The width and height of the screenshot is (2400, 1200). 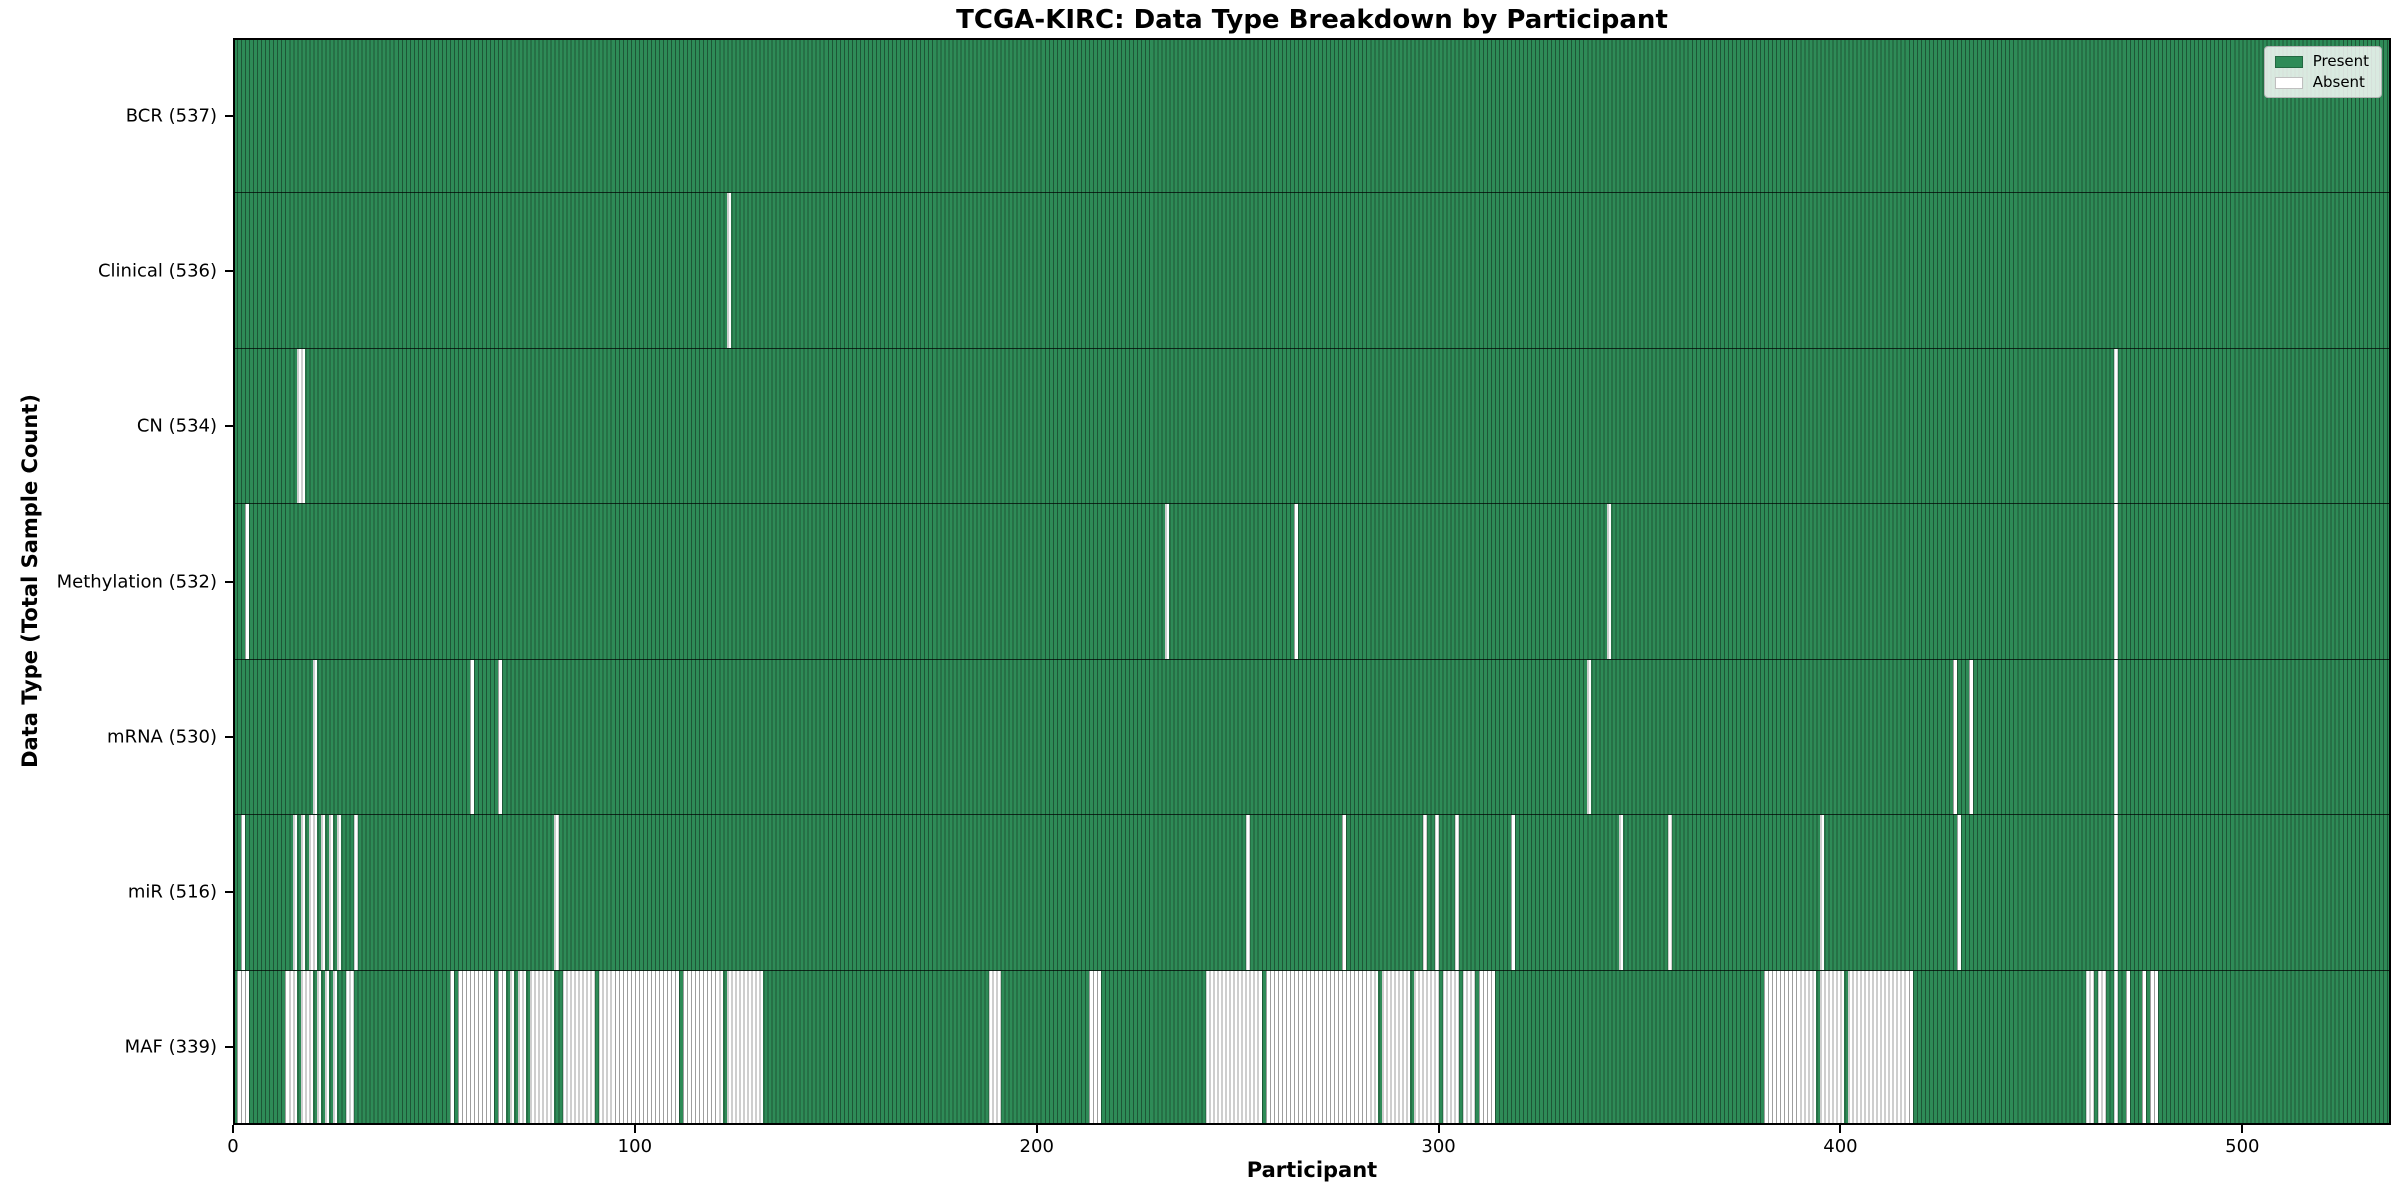 What do you see at coordinates (157, 271) in the screenshot?
I see `y-tick-label-clinical: Clinical (536)` at bounding box center [157, 271].